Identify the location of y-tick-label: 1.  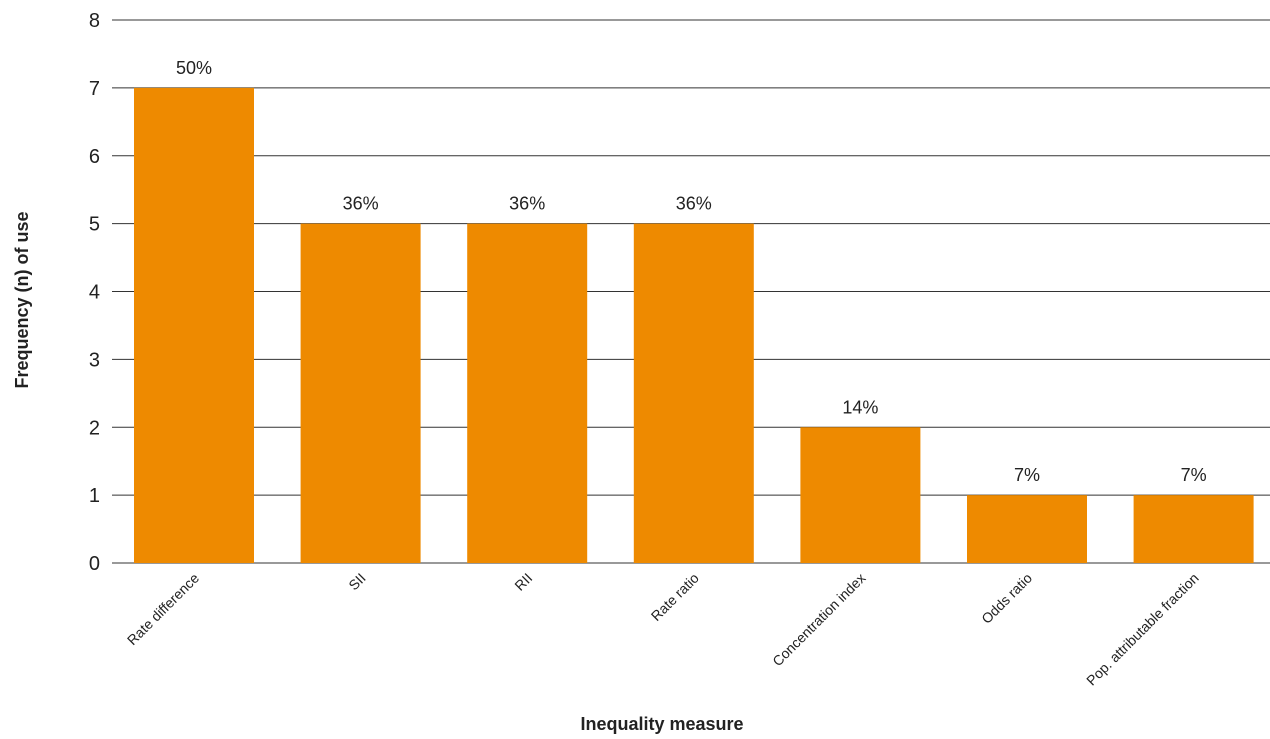
(94, 496).